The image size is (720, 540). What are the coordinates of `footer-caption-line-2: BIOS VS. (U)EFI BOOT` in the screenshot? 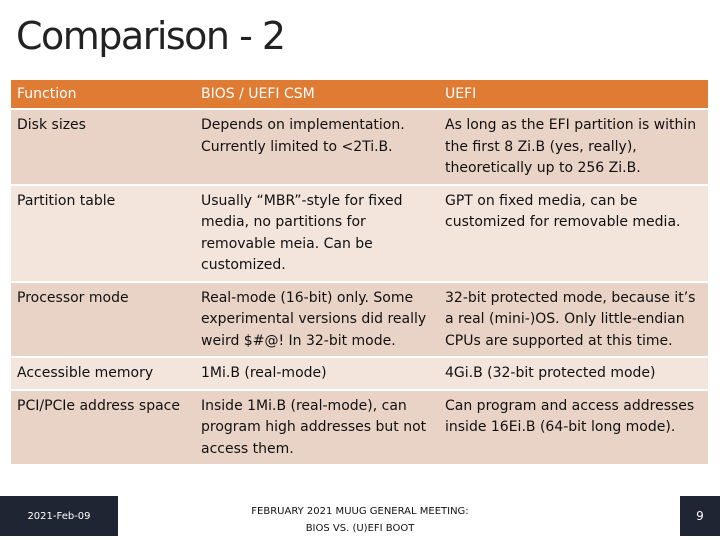 It's located at (360, 528).